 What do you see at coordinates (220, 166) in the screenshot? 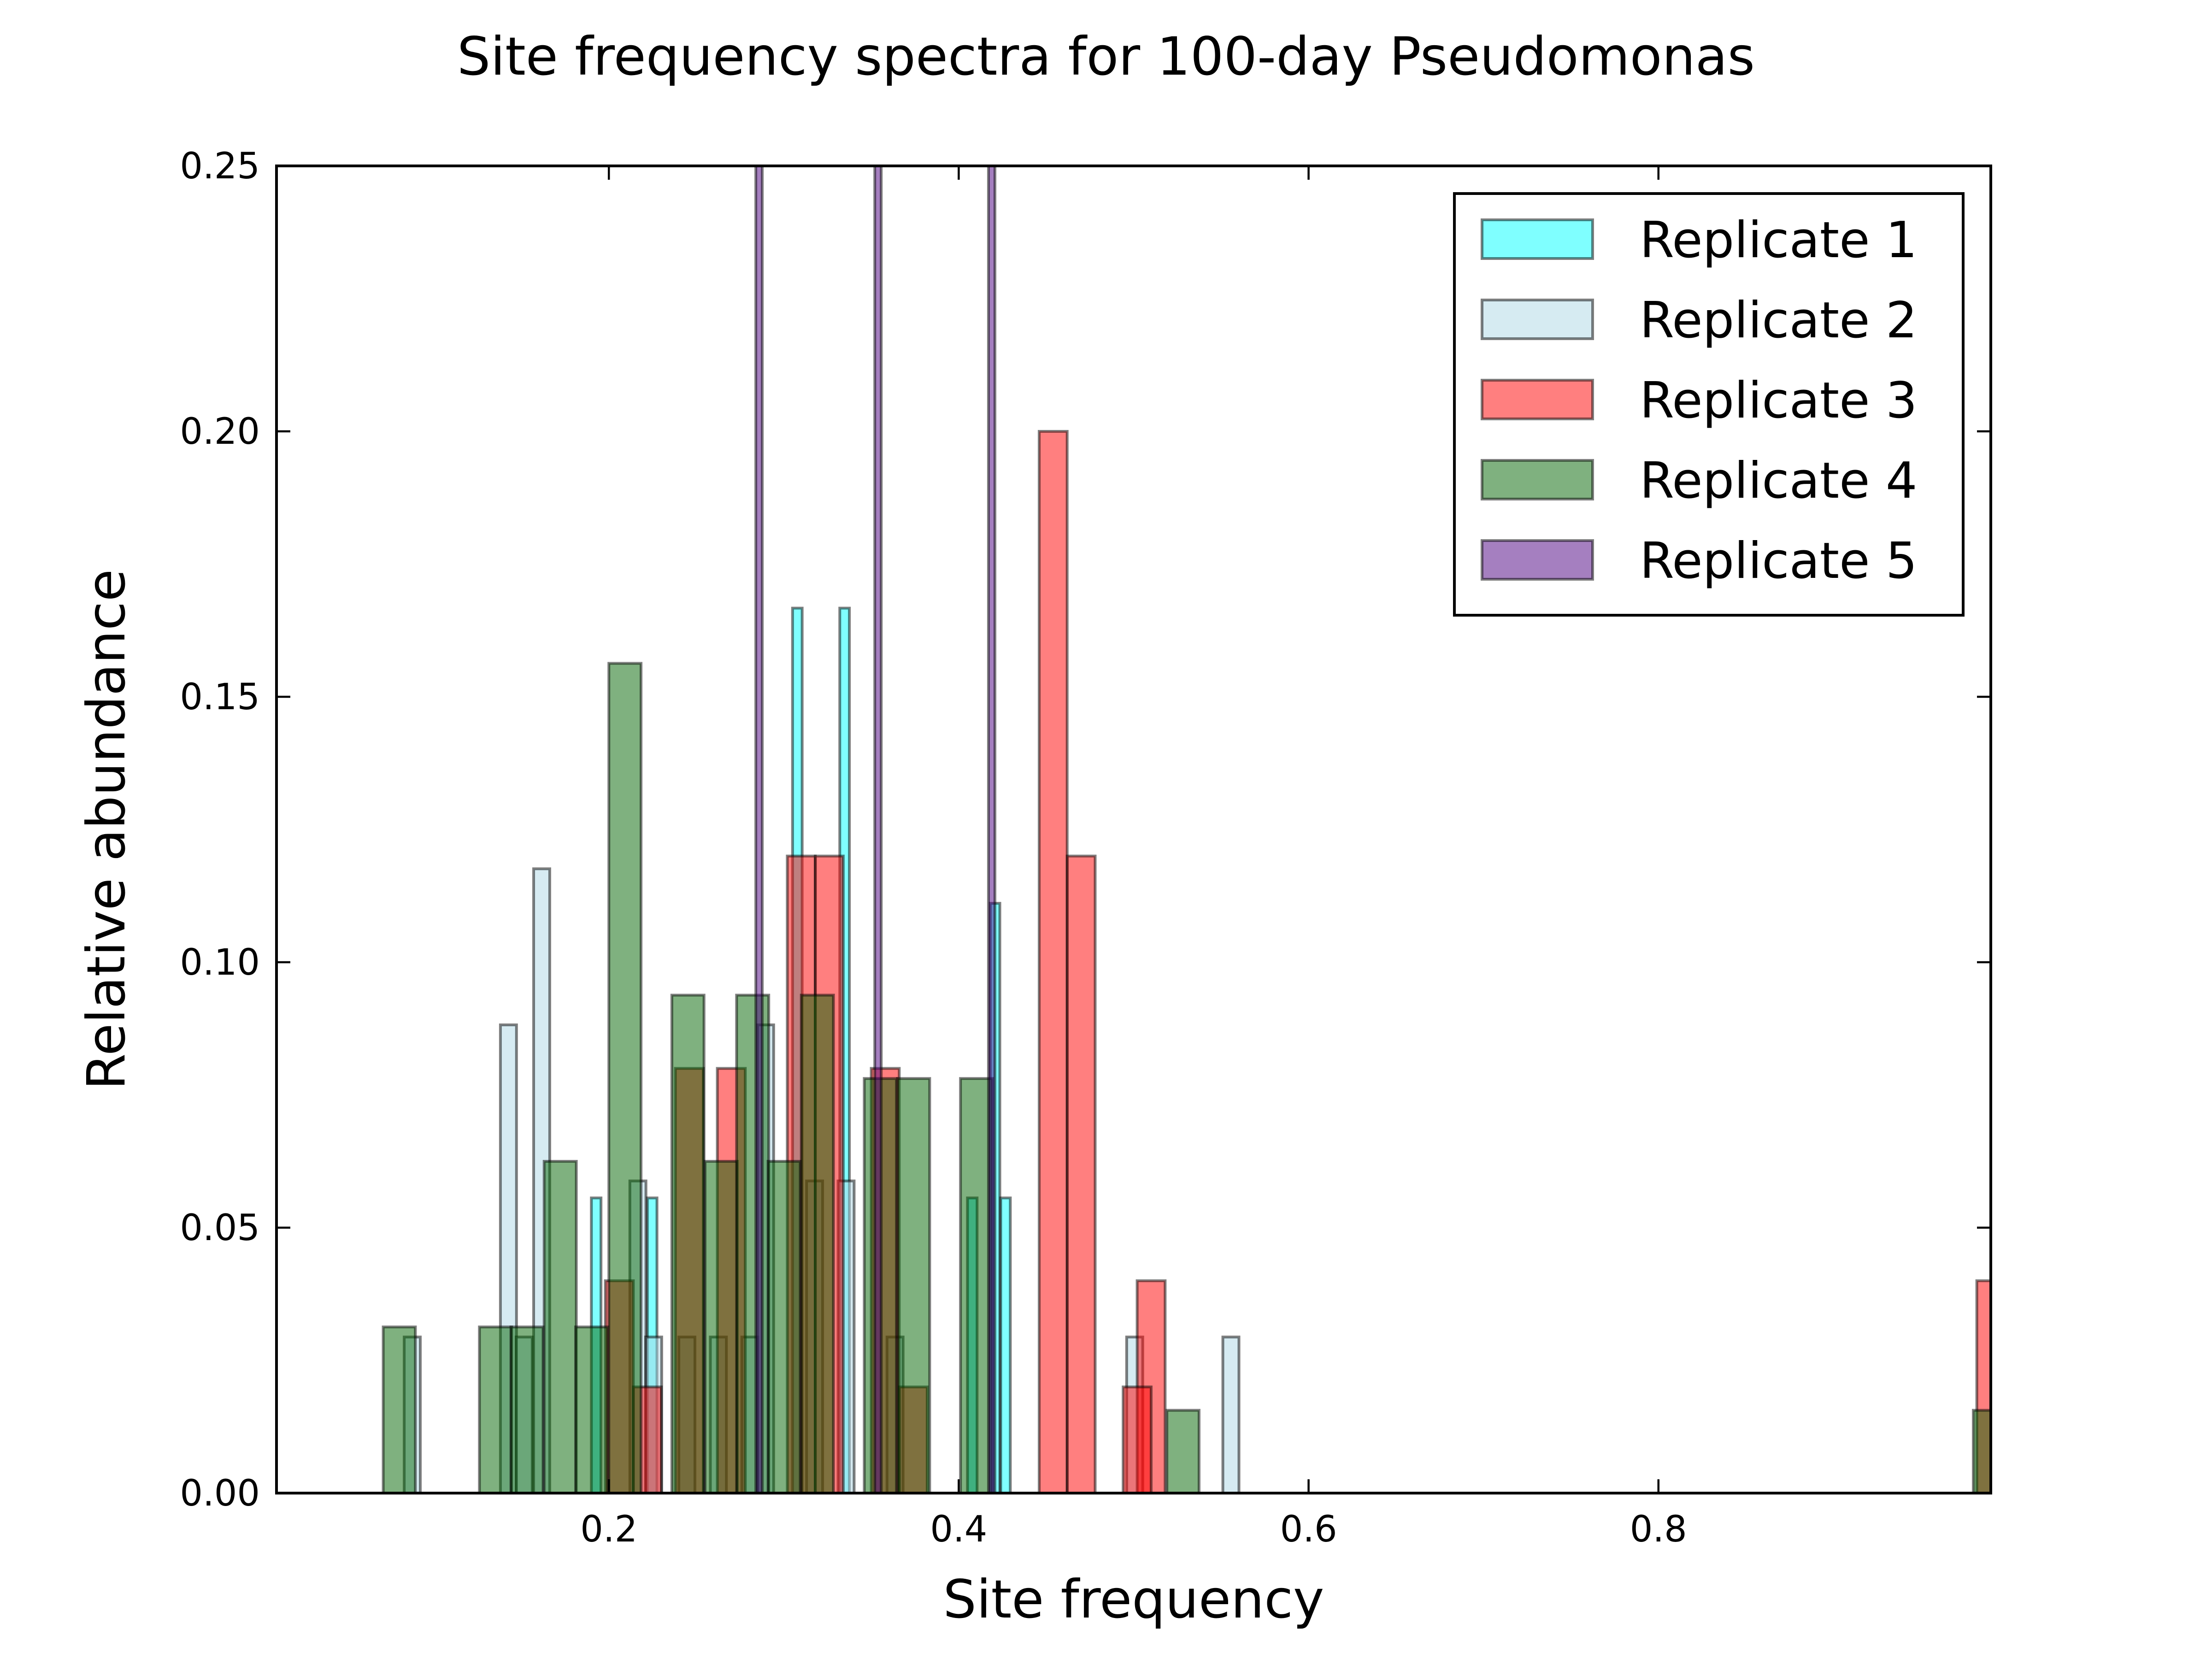
I see `y-tick-label: 0.25` at bounding box center [220, 166].